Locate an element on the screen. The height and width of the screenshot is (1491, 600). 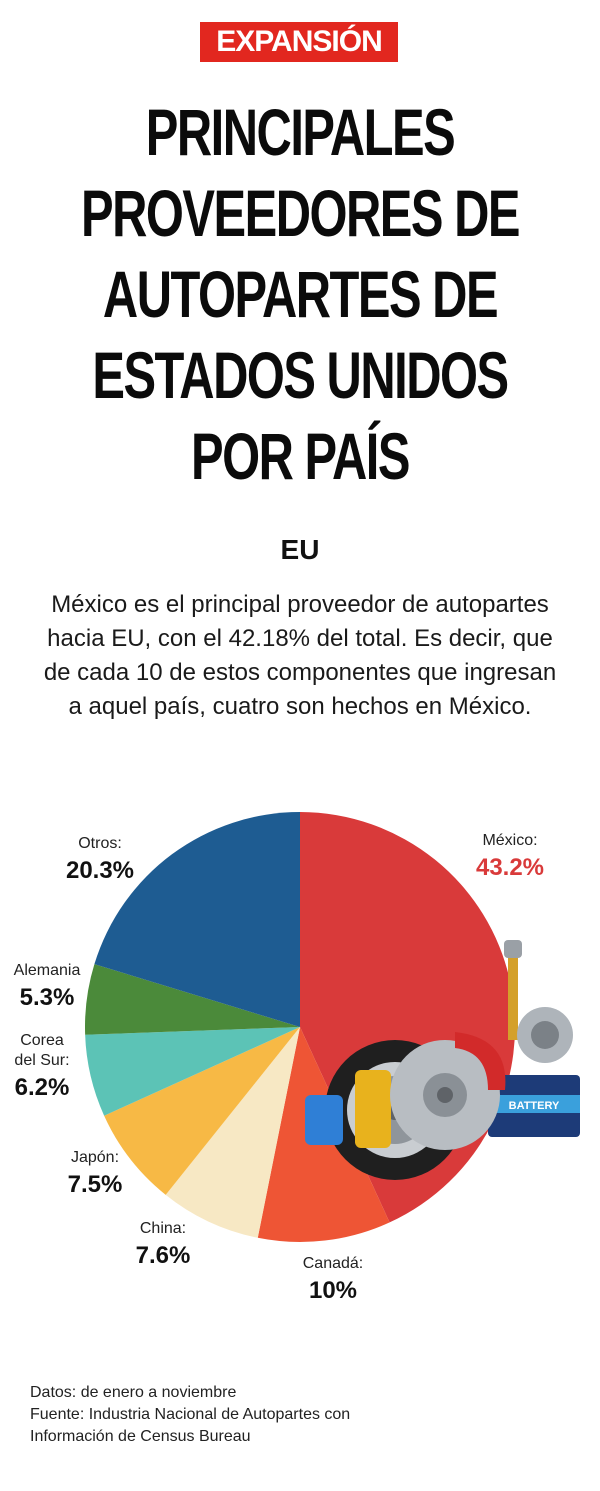
slice-label: Alemania is located at coordinates (47, 970).